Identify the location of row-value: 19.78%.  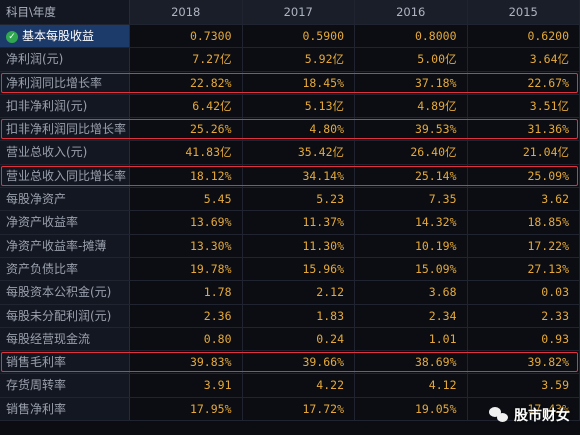
(186, 269).